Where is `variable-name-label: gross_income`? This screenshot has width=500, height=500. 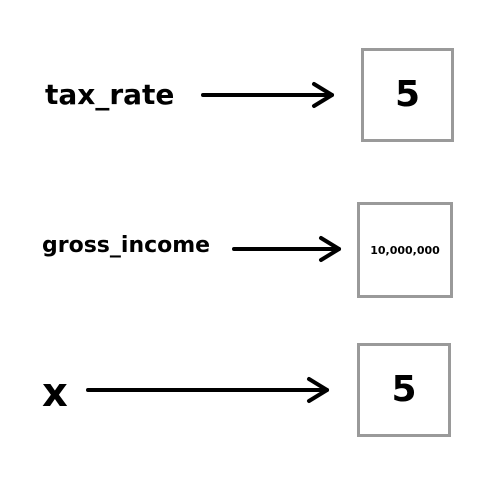
variable-name-label: gross_income is located at coordinates (126, 245).